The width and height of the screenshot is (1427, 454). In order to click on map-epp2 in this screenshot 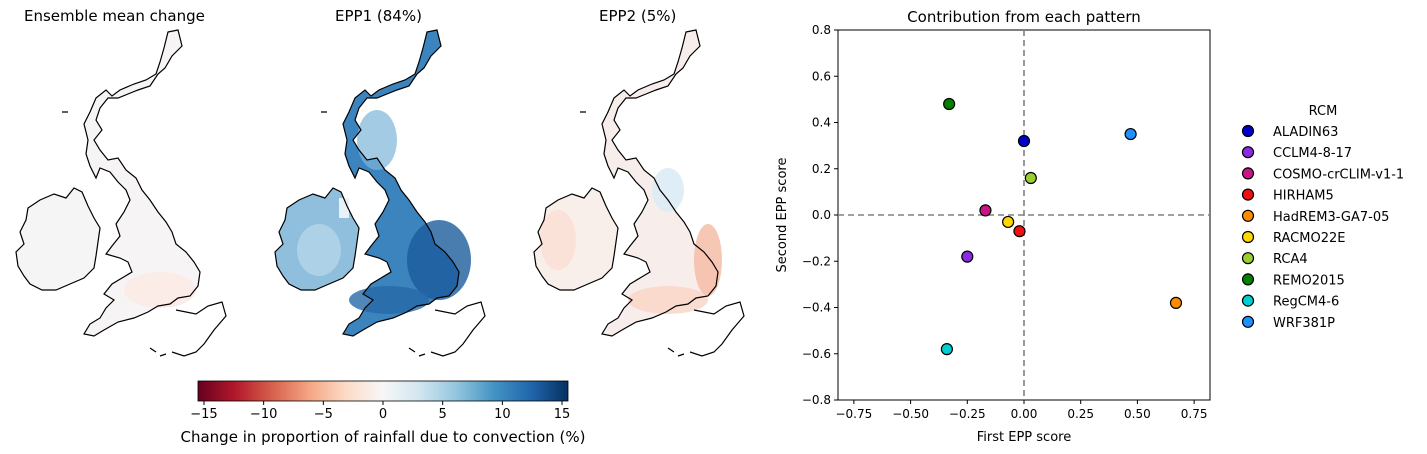, I will do `click(639, 193)`.